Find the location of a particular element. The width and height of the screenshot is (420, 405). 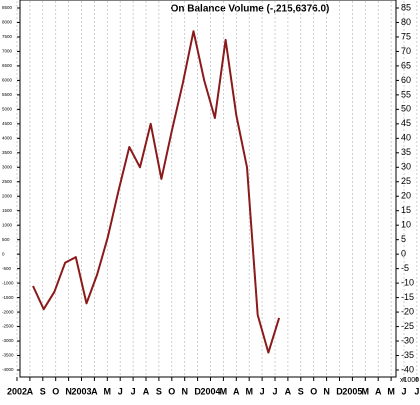

y-tick-label: 60 is located at coordinates (406, 80).